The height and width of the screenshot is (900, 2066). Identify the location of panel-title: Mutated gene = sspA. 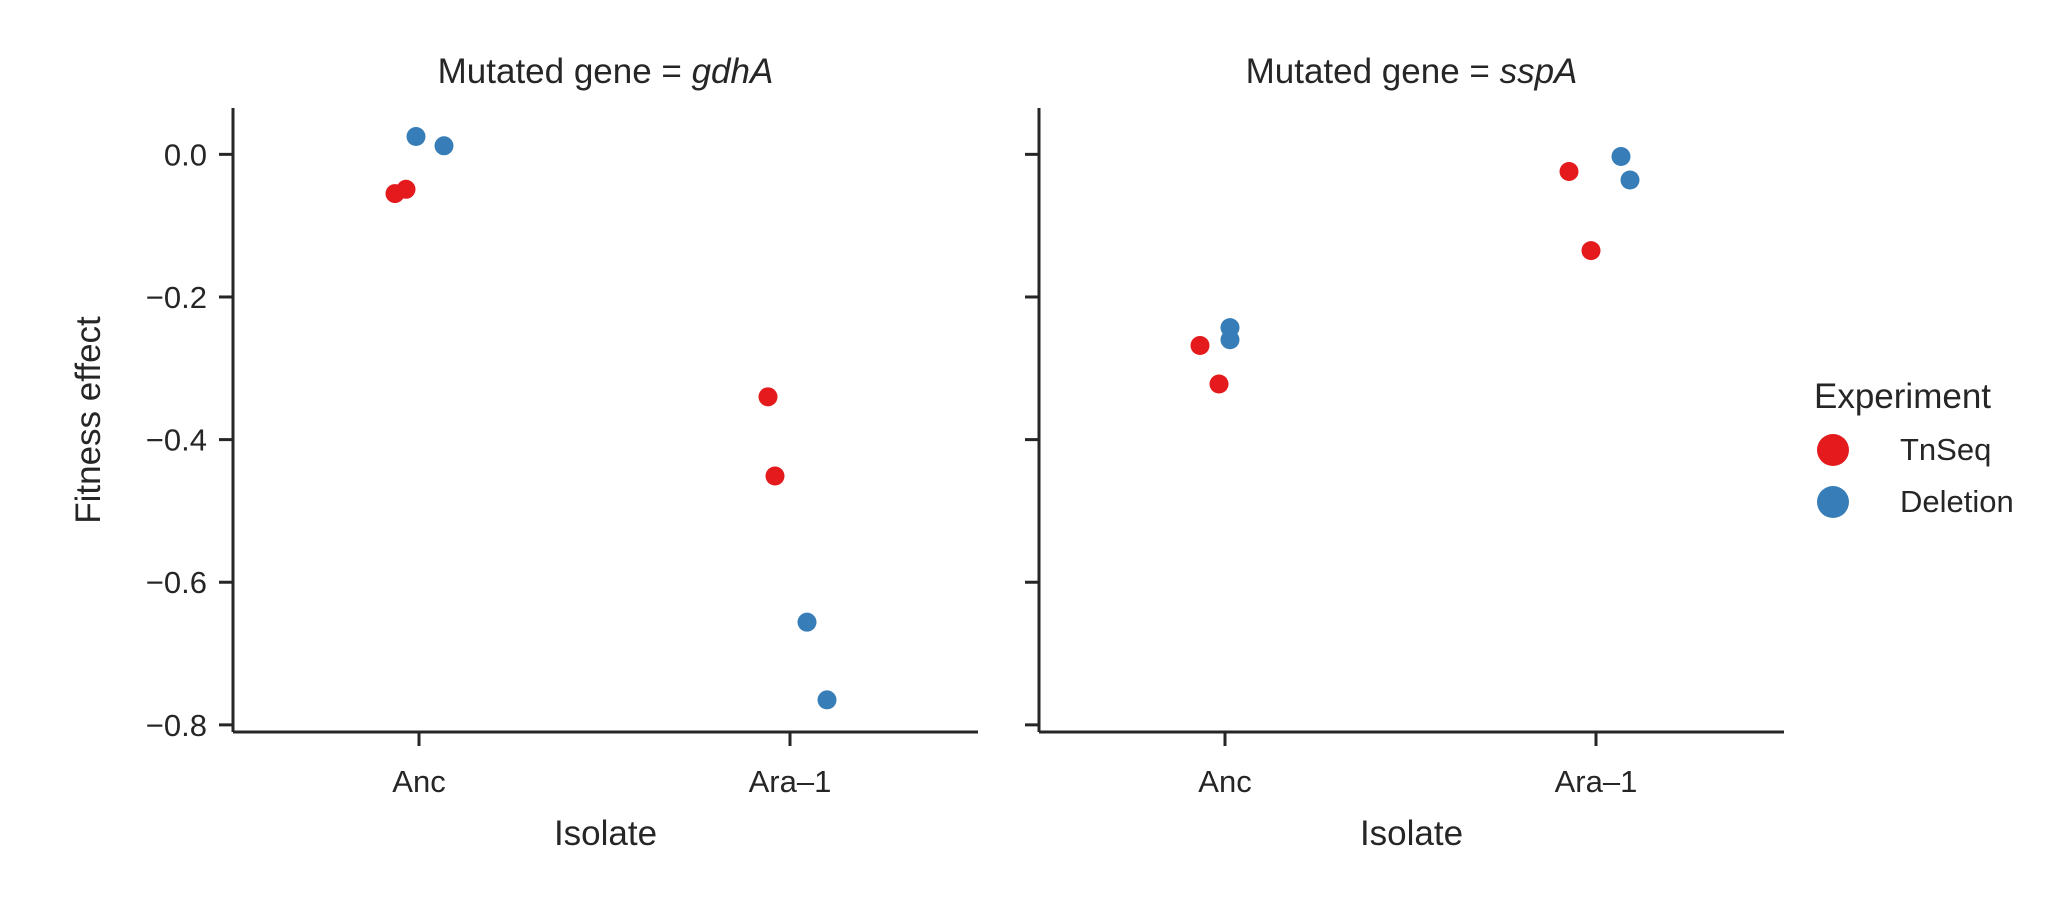
(1412, 71).